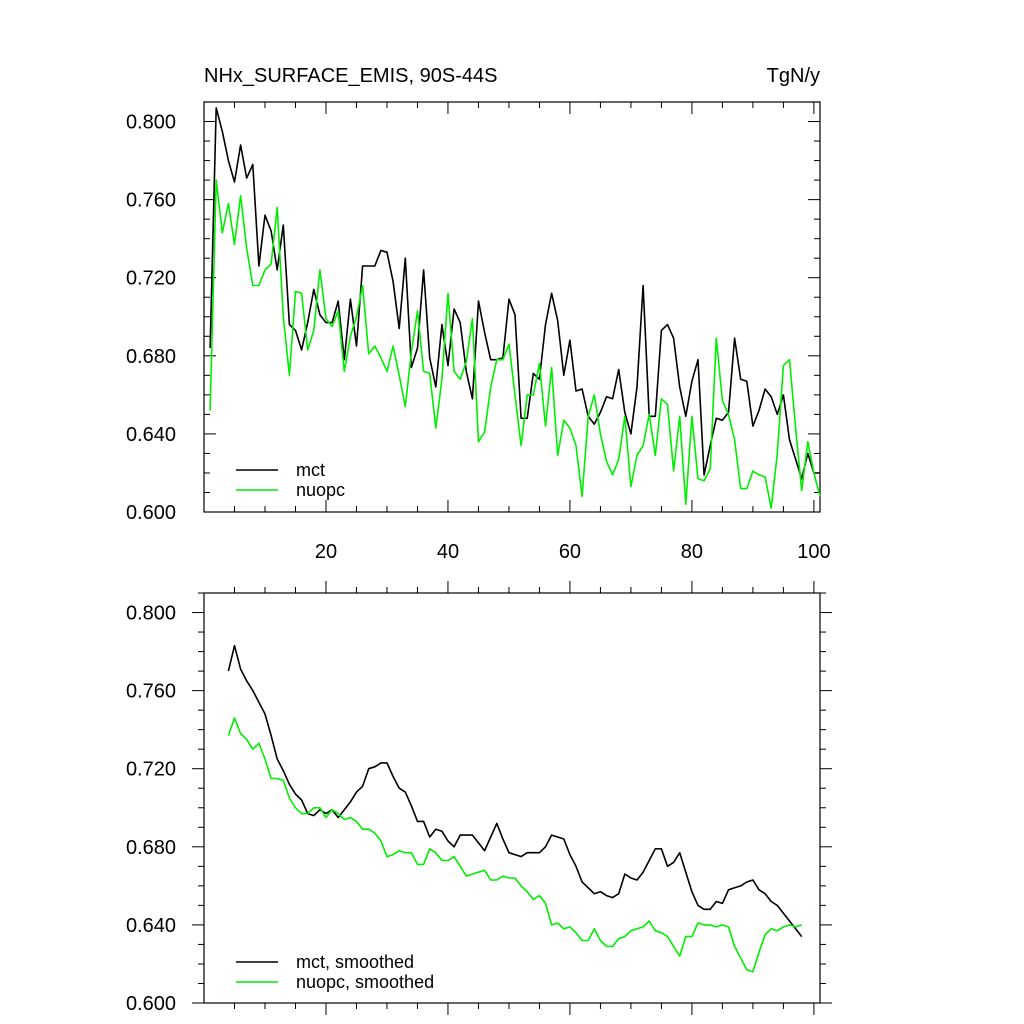 The width and height of the screenshot is (1024, 1024). What do you see at coordinates (793, 76) in the screenshot?
I see `chart-title-right: TgN/y` at bounding box center [793, 76].